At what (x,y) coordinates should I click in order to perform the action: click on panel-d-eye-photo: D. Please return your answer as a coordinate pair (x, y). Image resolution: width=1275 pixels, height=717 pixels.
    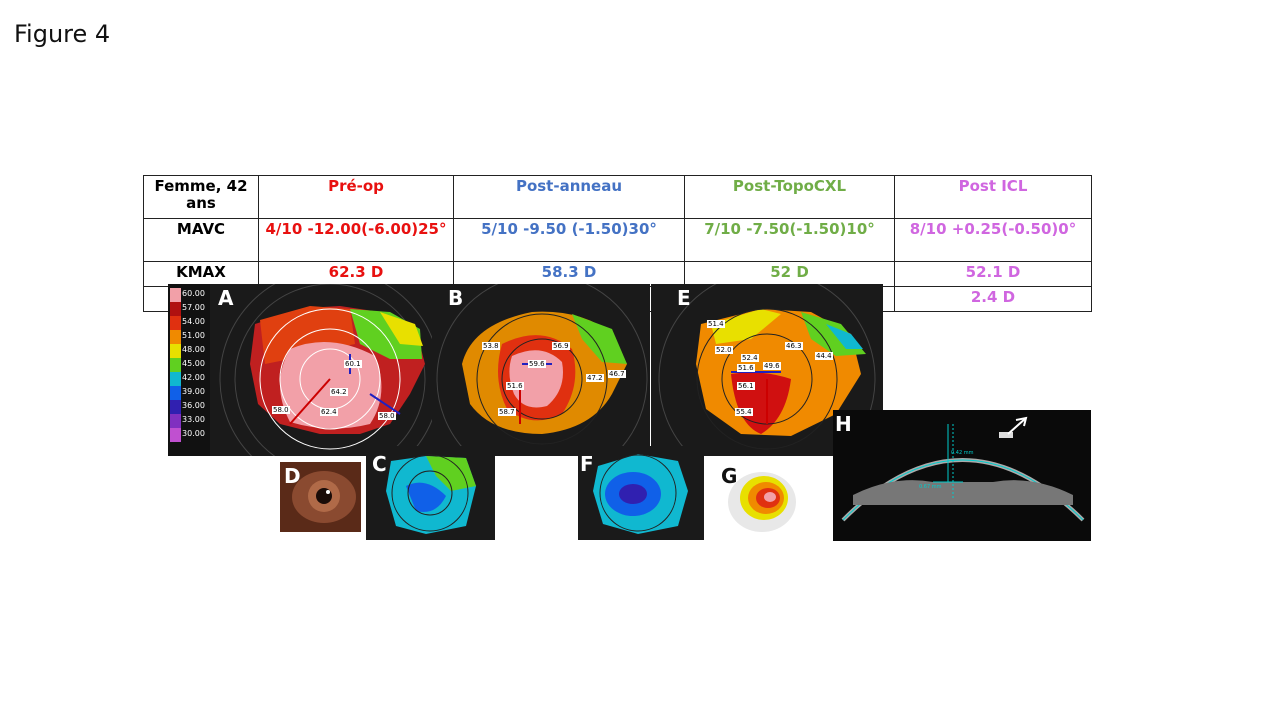
    Looking at the image, I should click on (320, 497).